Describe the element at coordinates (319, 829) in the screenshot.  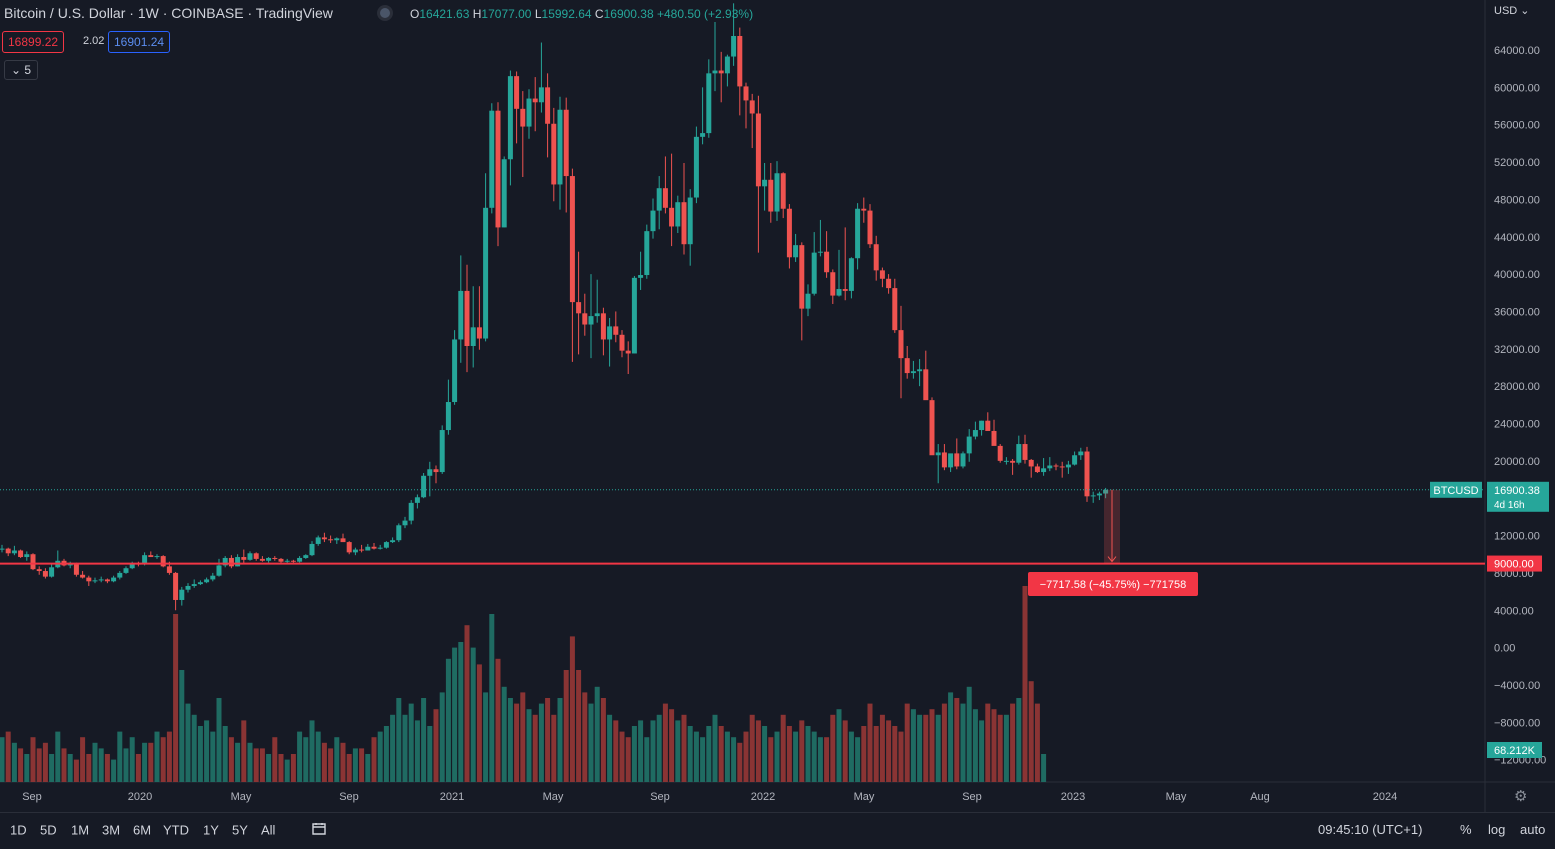
I see `go-to-date-icon` at that location.